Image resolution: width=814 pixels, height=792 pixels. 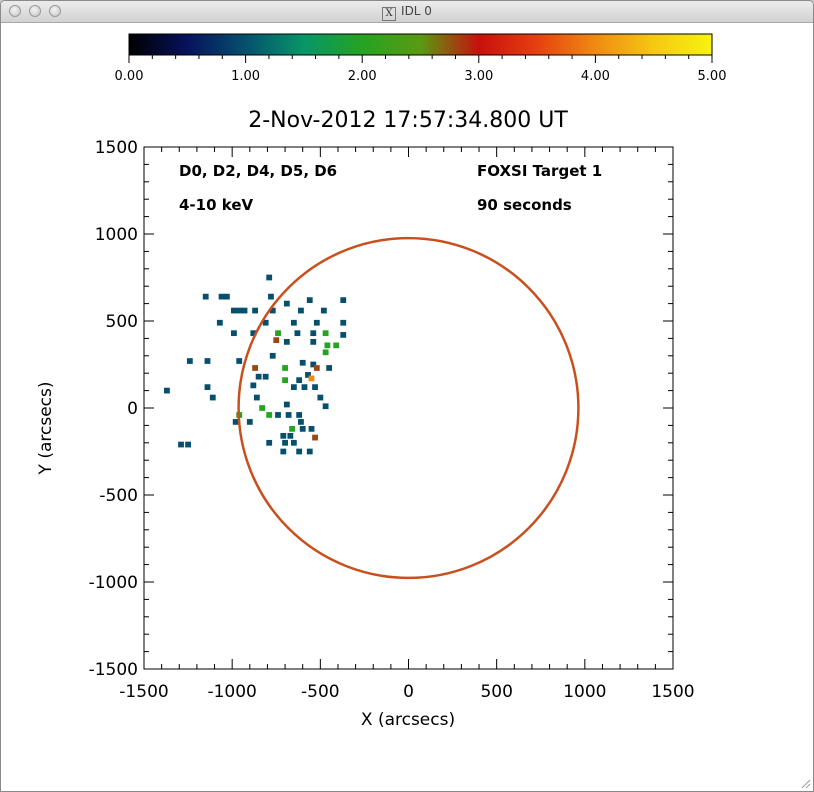 What do you see at coordinates (132, 409) in the screenshot?
I see `y-tick-label: 0` at bounding box center [132, 409].